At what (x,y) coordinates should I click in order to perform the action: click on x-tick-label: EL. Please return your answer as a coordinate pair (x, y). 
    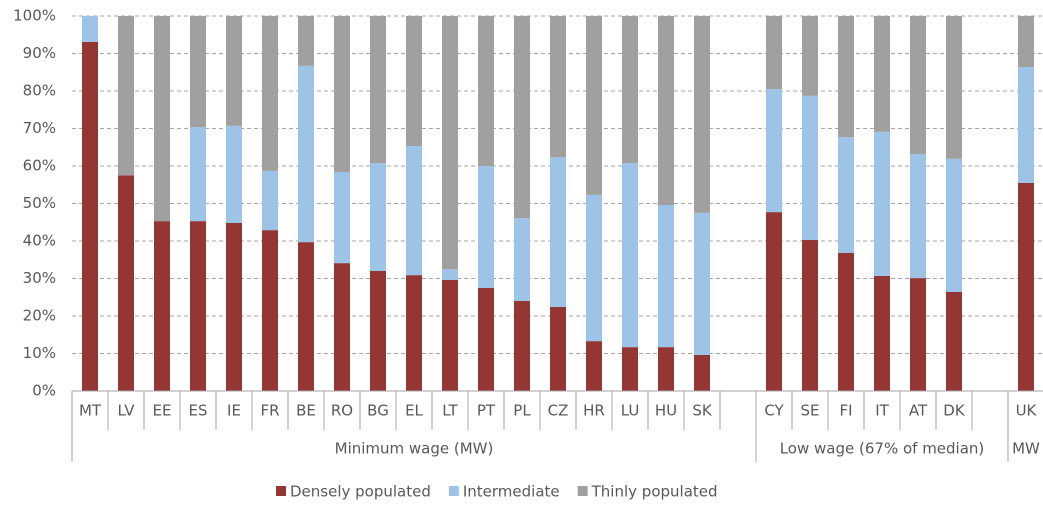
    Looking at the image, I should click on (414, 411).